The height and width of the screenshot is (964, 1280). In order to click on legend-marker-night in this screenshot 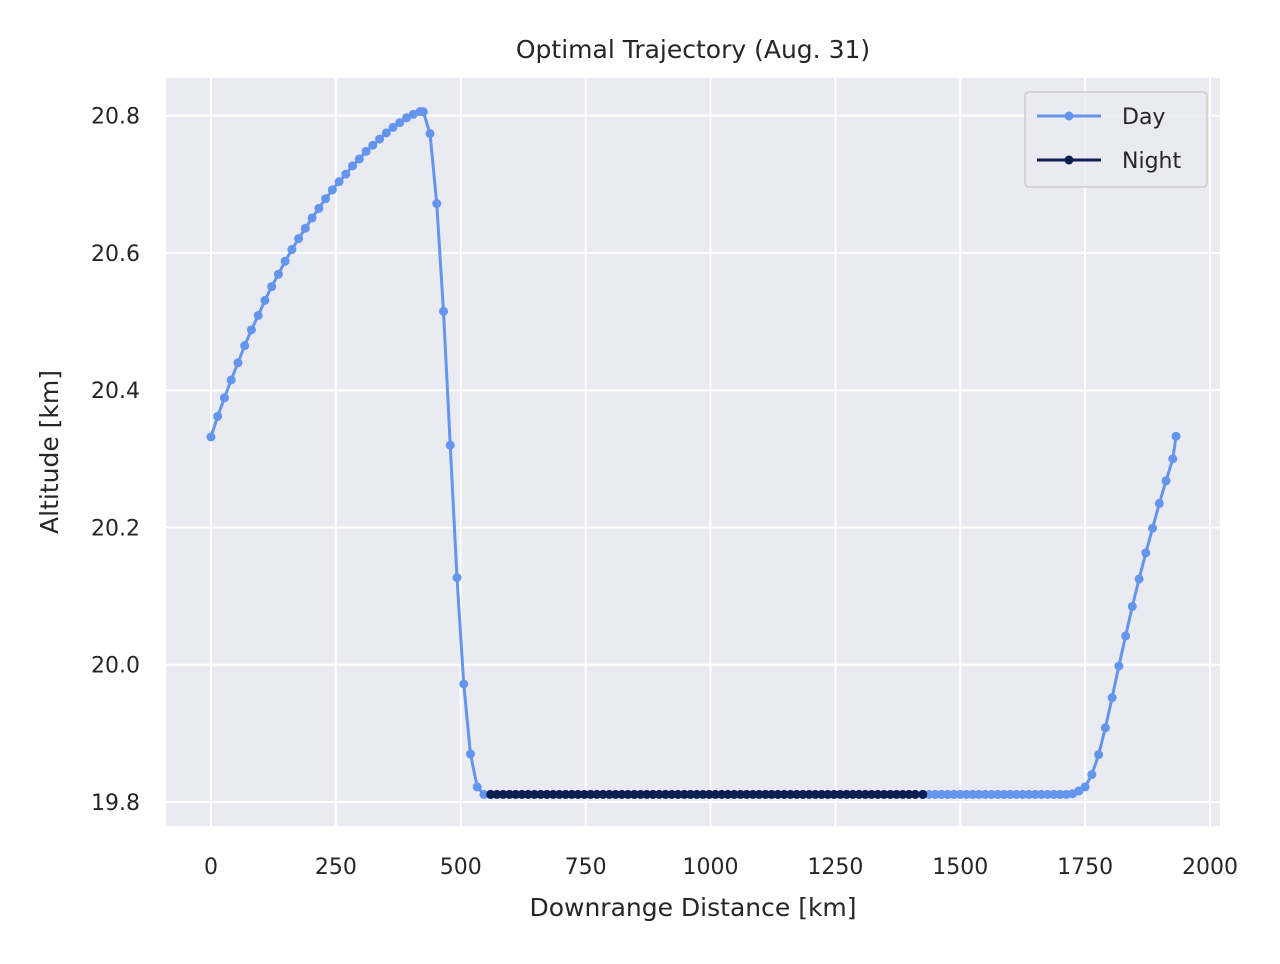, I will do `click(1069, 160)`.